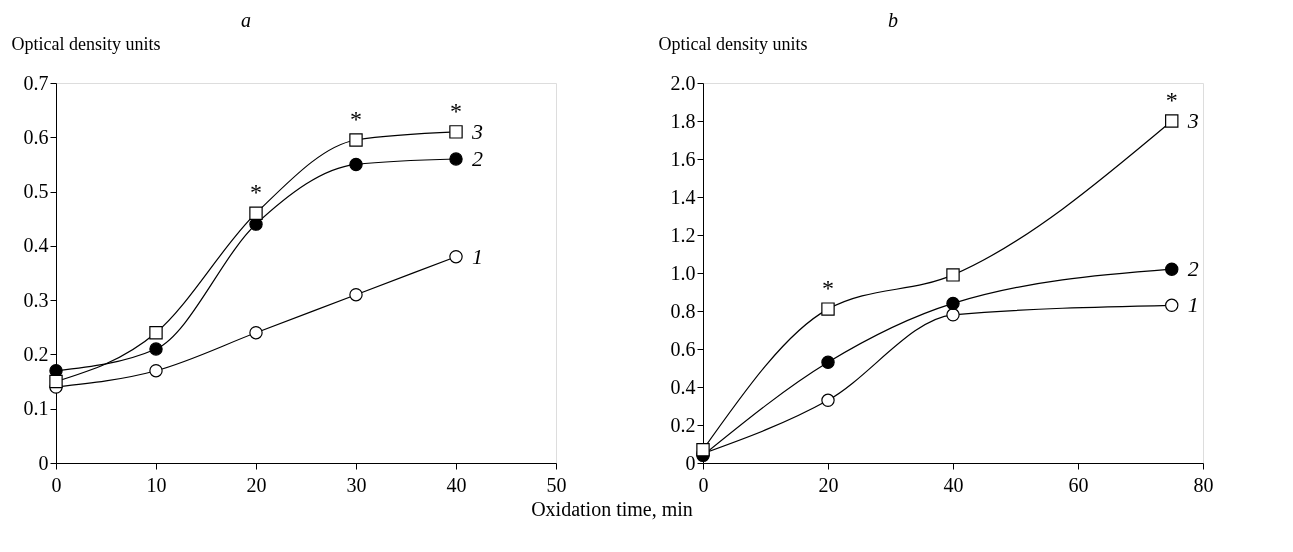  Describe the element at coordinates (683, 120) in the screenshot. I see `y-tick-label: 1.8` at that location.